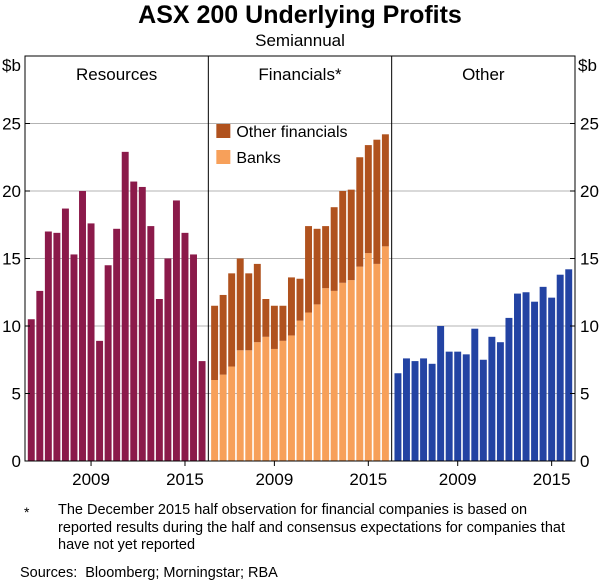 Image resolution: width=600 pixels, height=587 pixels. What do you see at coordinates (11, 124) in the screenshot?
I see `y-tick-label-left: 25` at bounding box center [11, 124].